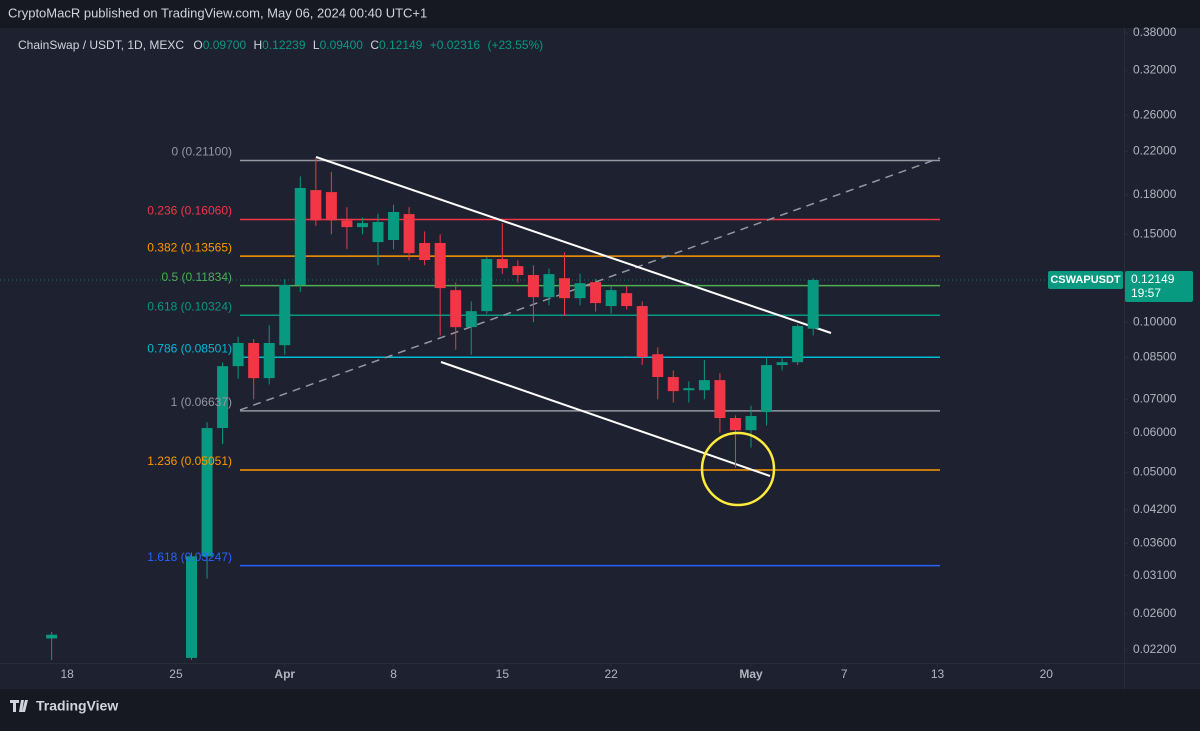 The width and height of the screenshot is (1200, 731). I want to click on legend-key: C, so click(374, 45).